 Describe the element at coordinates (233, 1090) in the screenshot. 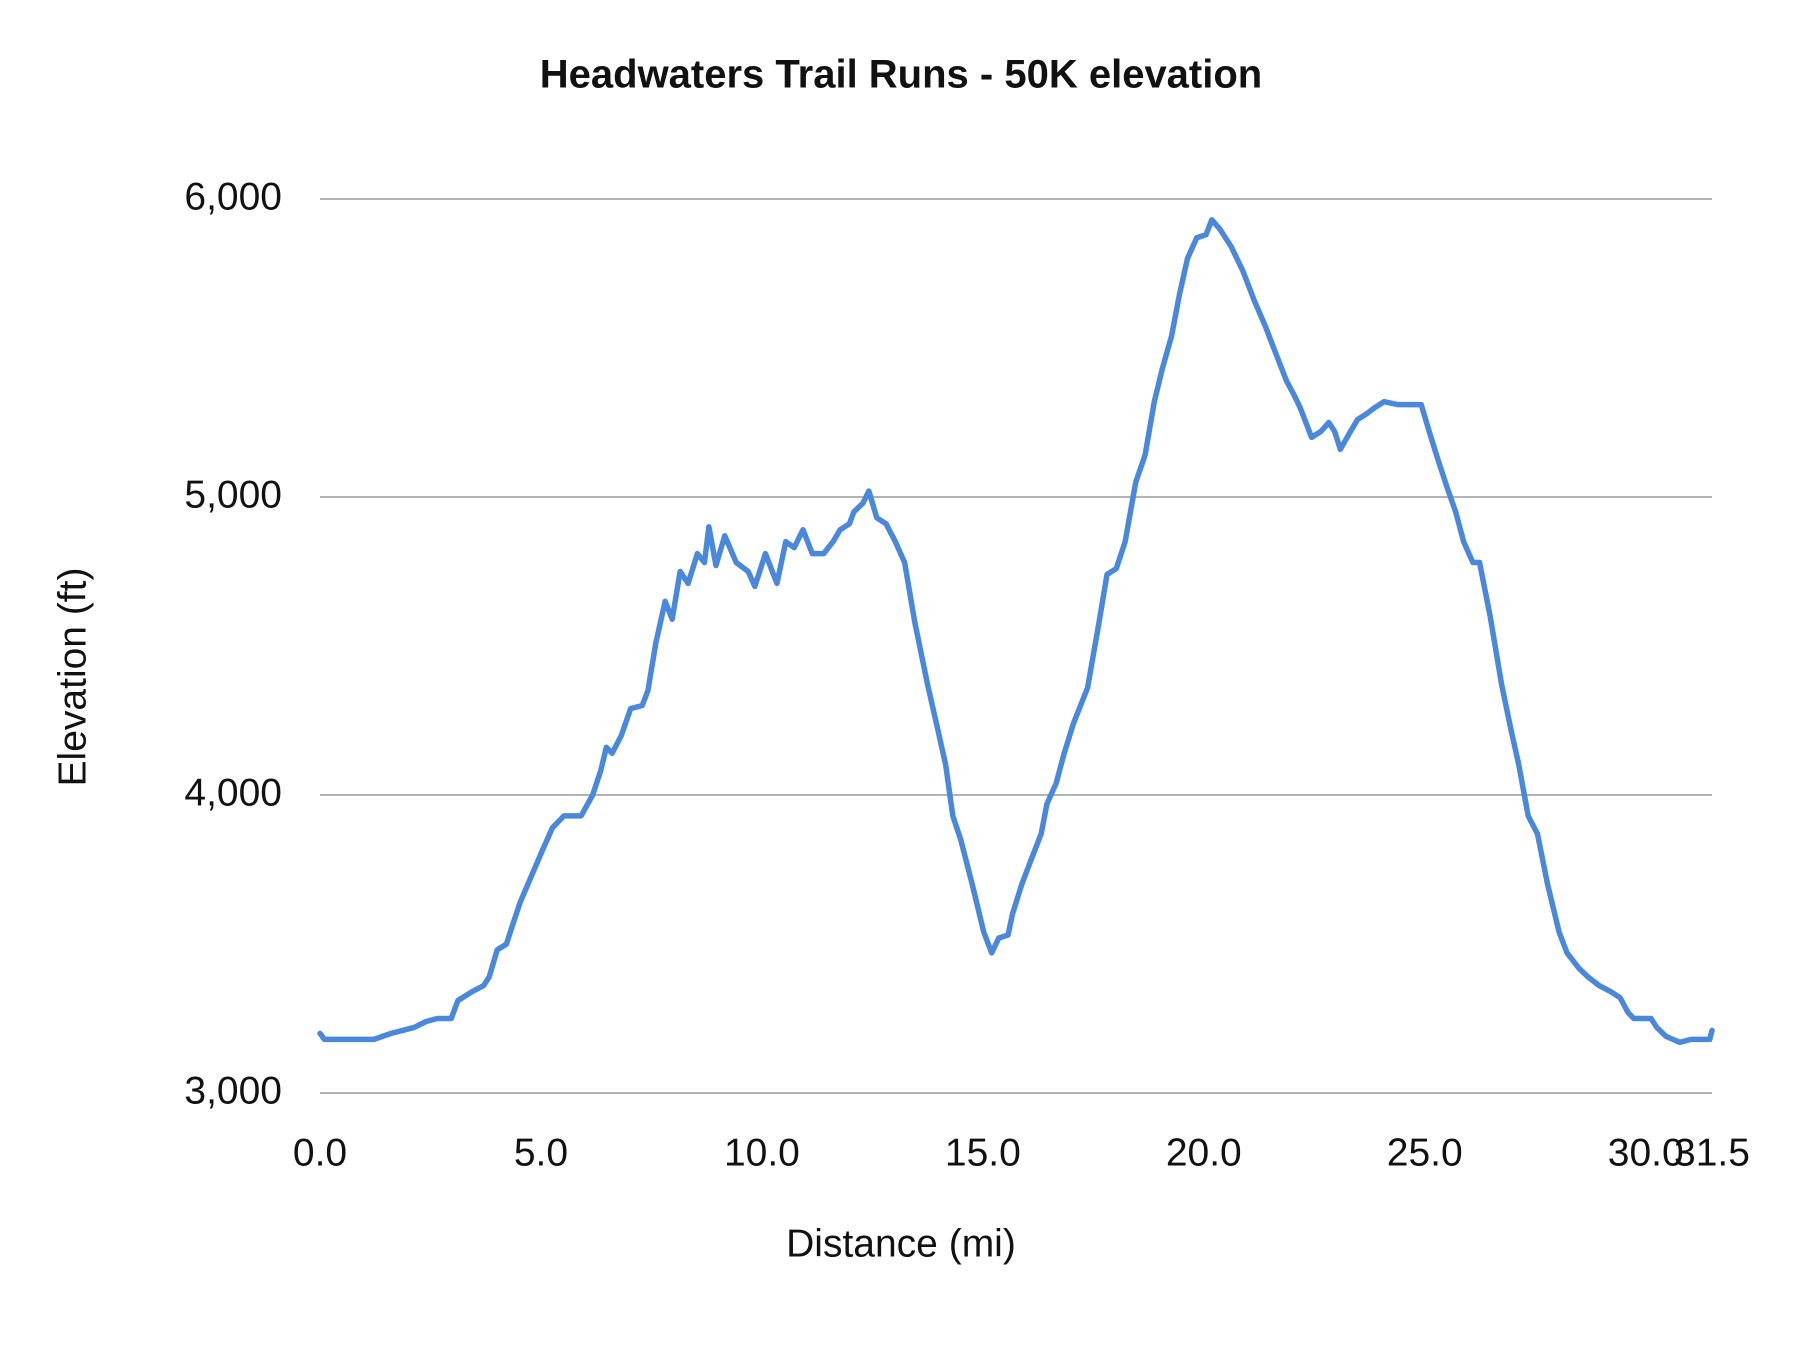

I see `y-tick-label: 3,000` at that location.